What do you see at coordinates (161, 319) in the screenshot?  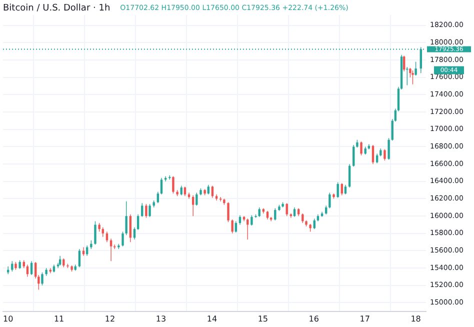 I see `x-tick-label: 13` at bounding box center [161, 319].